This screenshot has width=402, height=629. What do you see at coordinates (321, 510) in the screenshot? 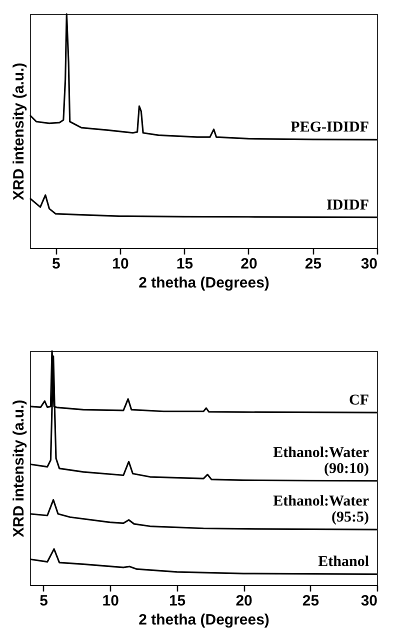
I see `series-label: Ethanol:Water (95:5)` at bounding box center [321, 510].